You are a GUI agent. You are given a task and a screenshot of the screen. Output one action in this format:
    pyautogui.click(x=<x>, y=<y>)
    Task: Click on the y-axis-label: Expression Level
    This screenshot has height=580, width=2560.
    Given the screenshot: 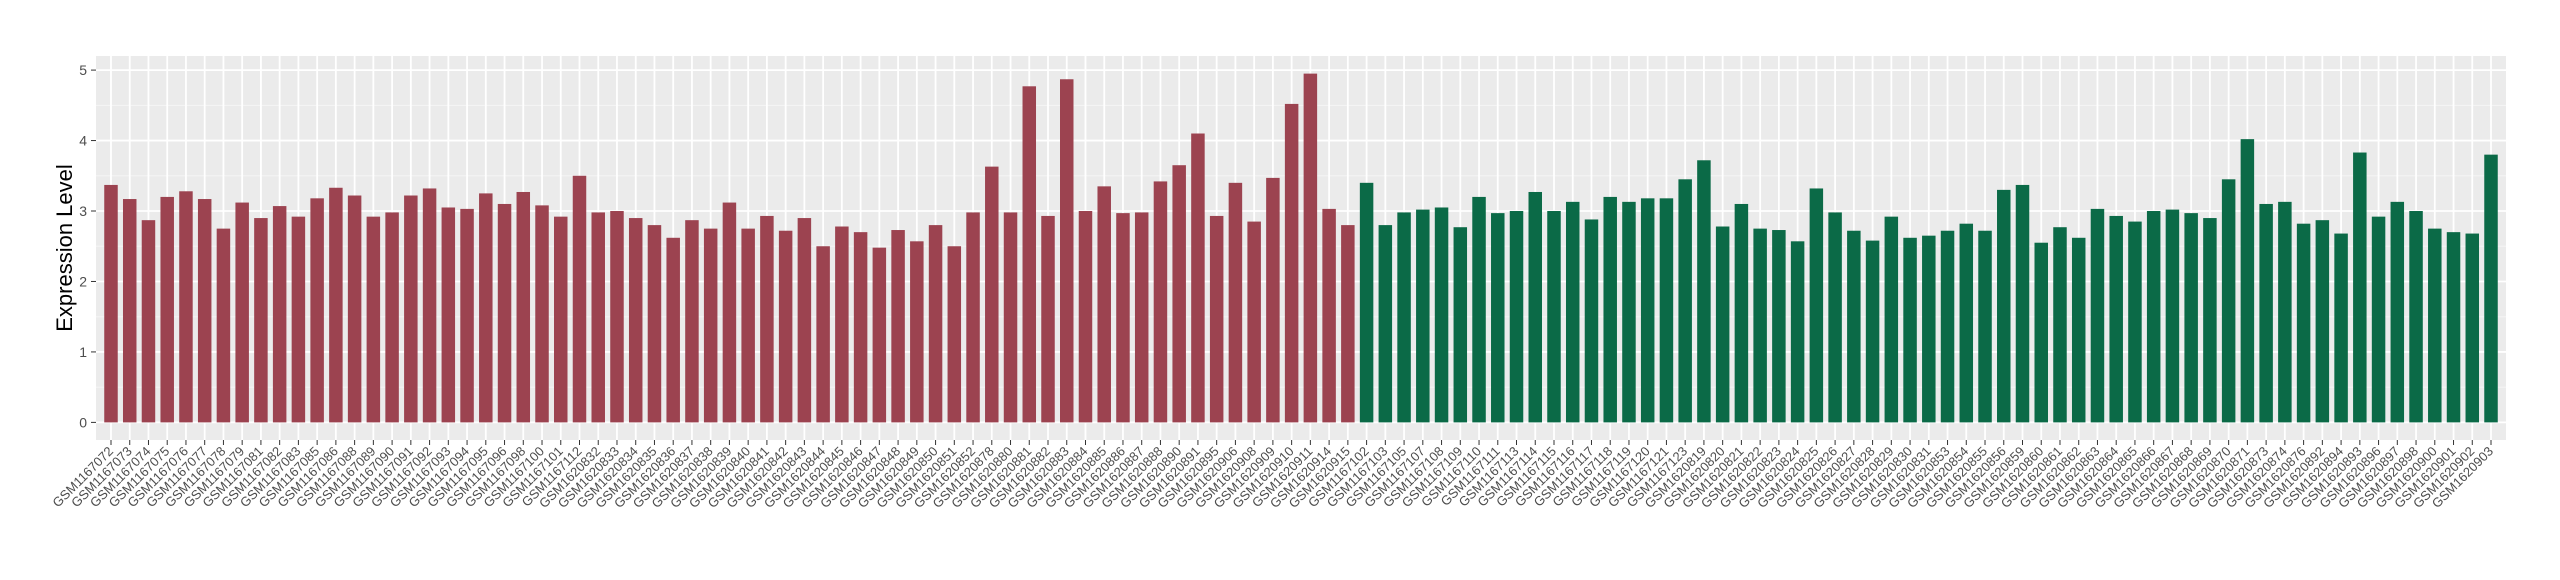 What is the action you would take?
    pyautogui.click(x=64, y=248)
    